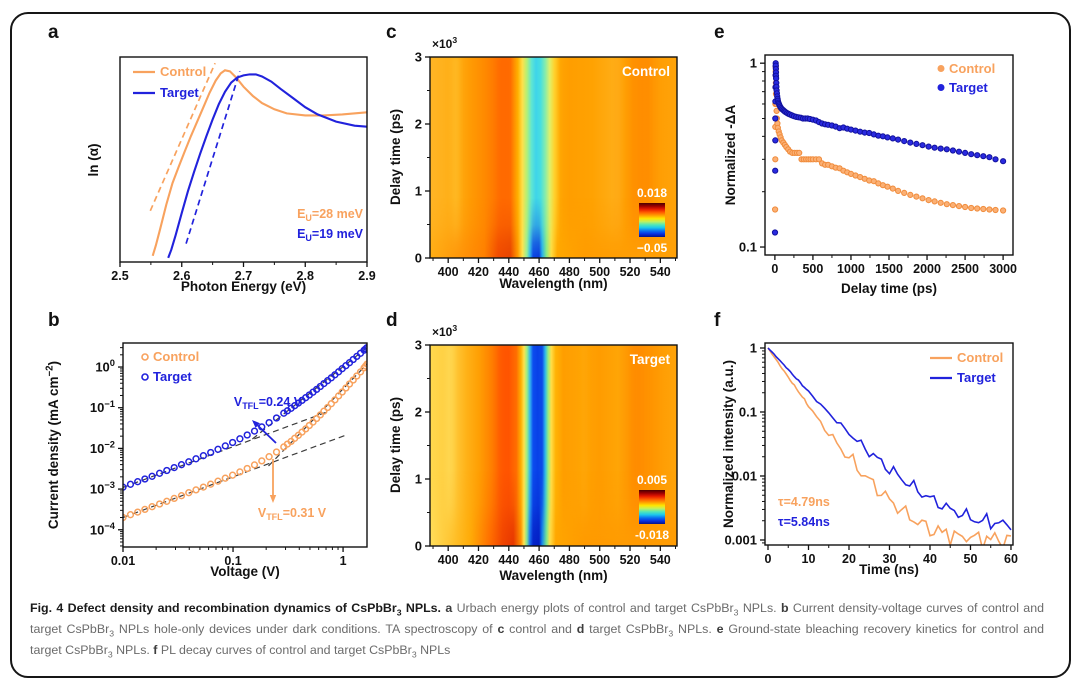 This screenshot has height=694, width=1080. Describe the element at coordinates (102, 447) in the screenshot. I see `svg-text: 10⁻²` at that location.